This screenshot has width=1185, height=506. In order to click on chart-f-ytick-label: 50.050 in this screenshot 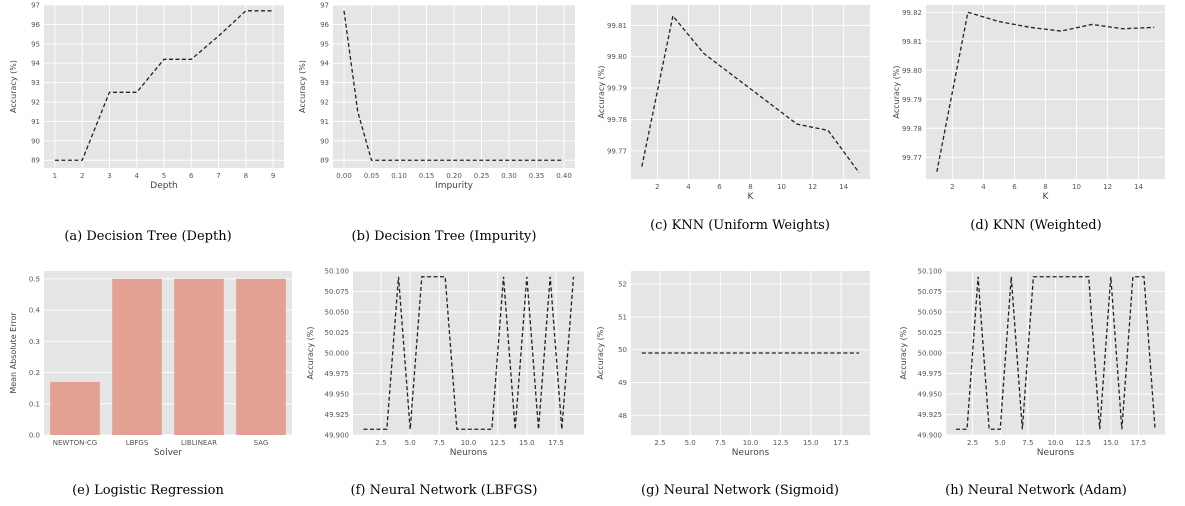, I will do `click(337, 313)`.